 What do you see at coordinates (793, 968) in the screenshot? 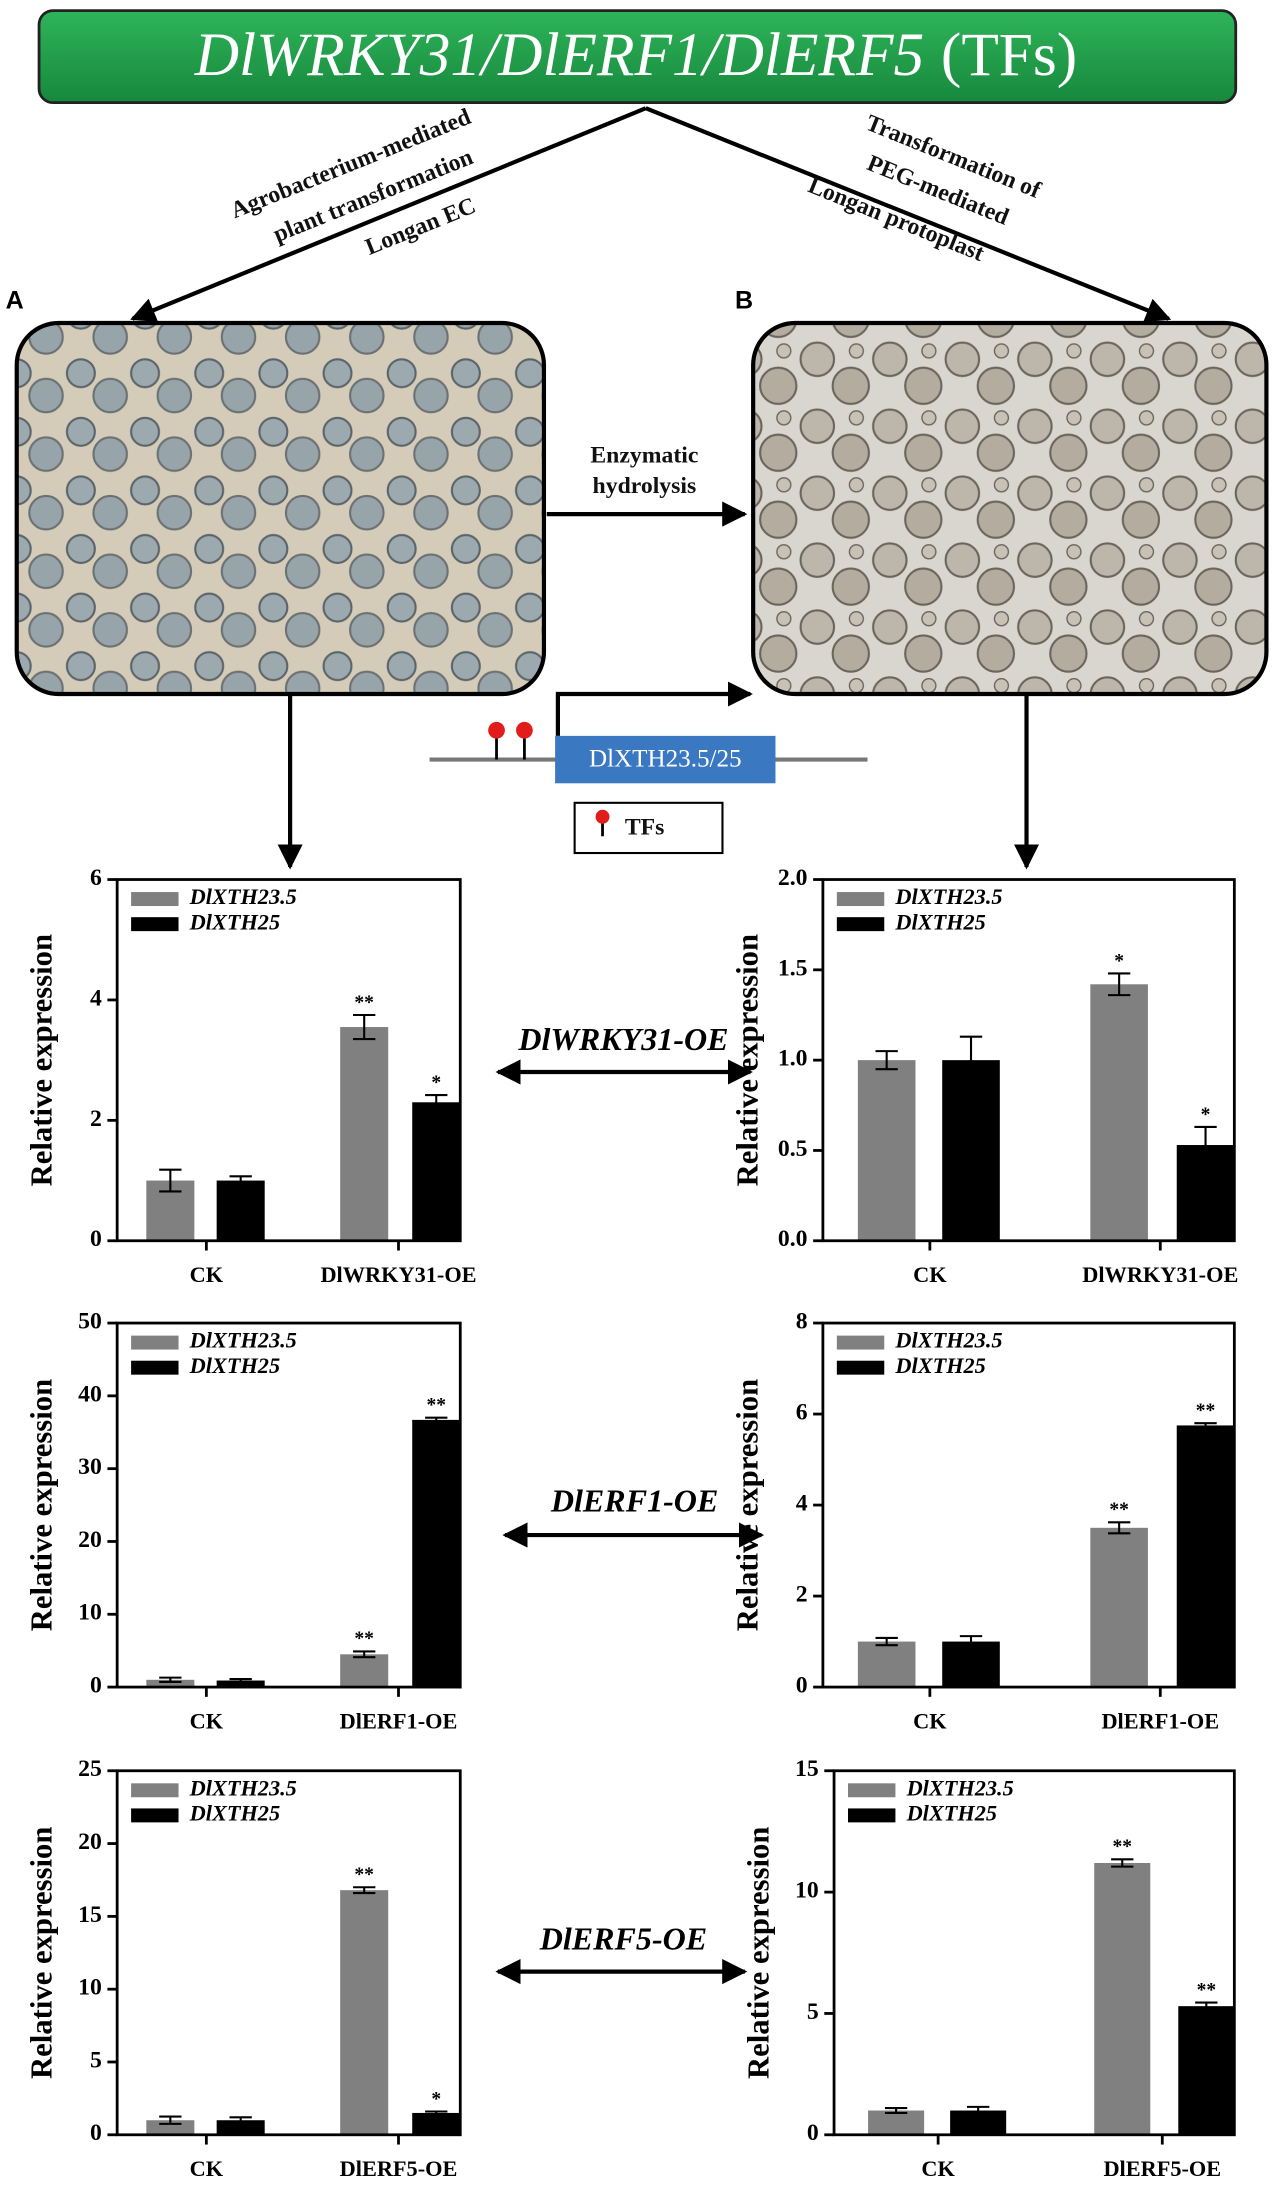
I see `y-tick-label: 1.5` at bounding box center [793, 968].